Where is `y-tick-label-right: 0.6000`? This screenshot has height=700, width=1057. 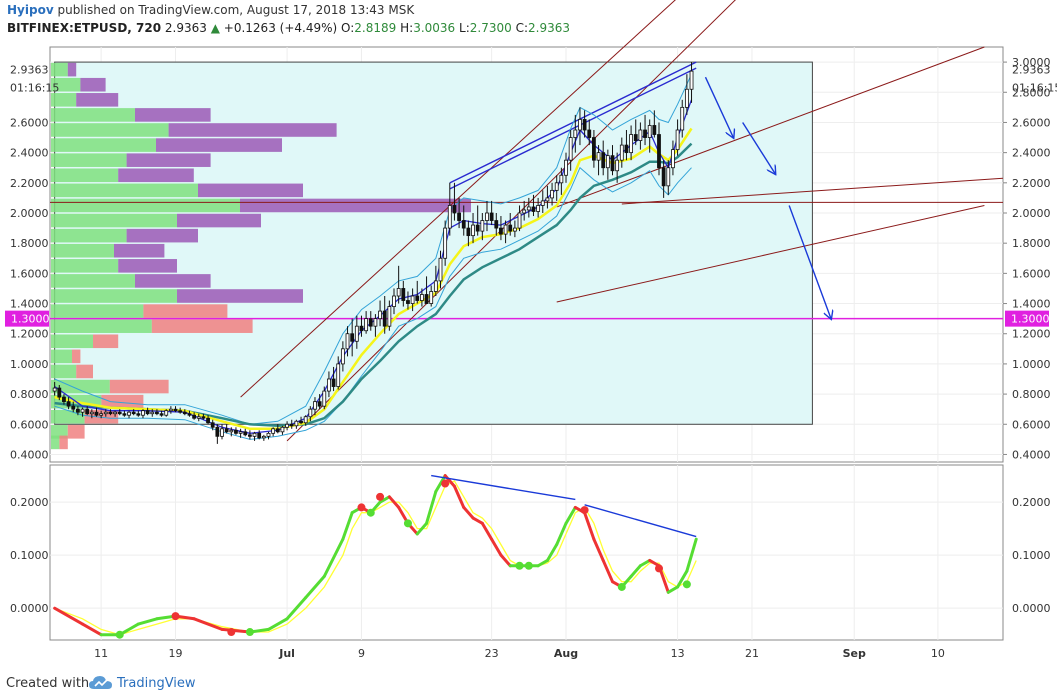
y-tick-label-right: 0.6000 is located at coordinates (1031, 424).